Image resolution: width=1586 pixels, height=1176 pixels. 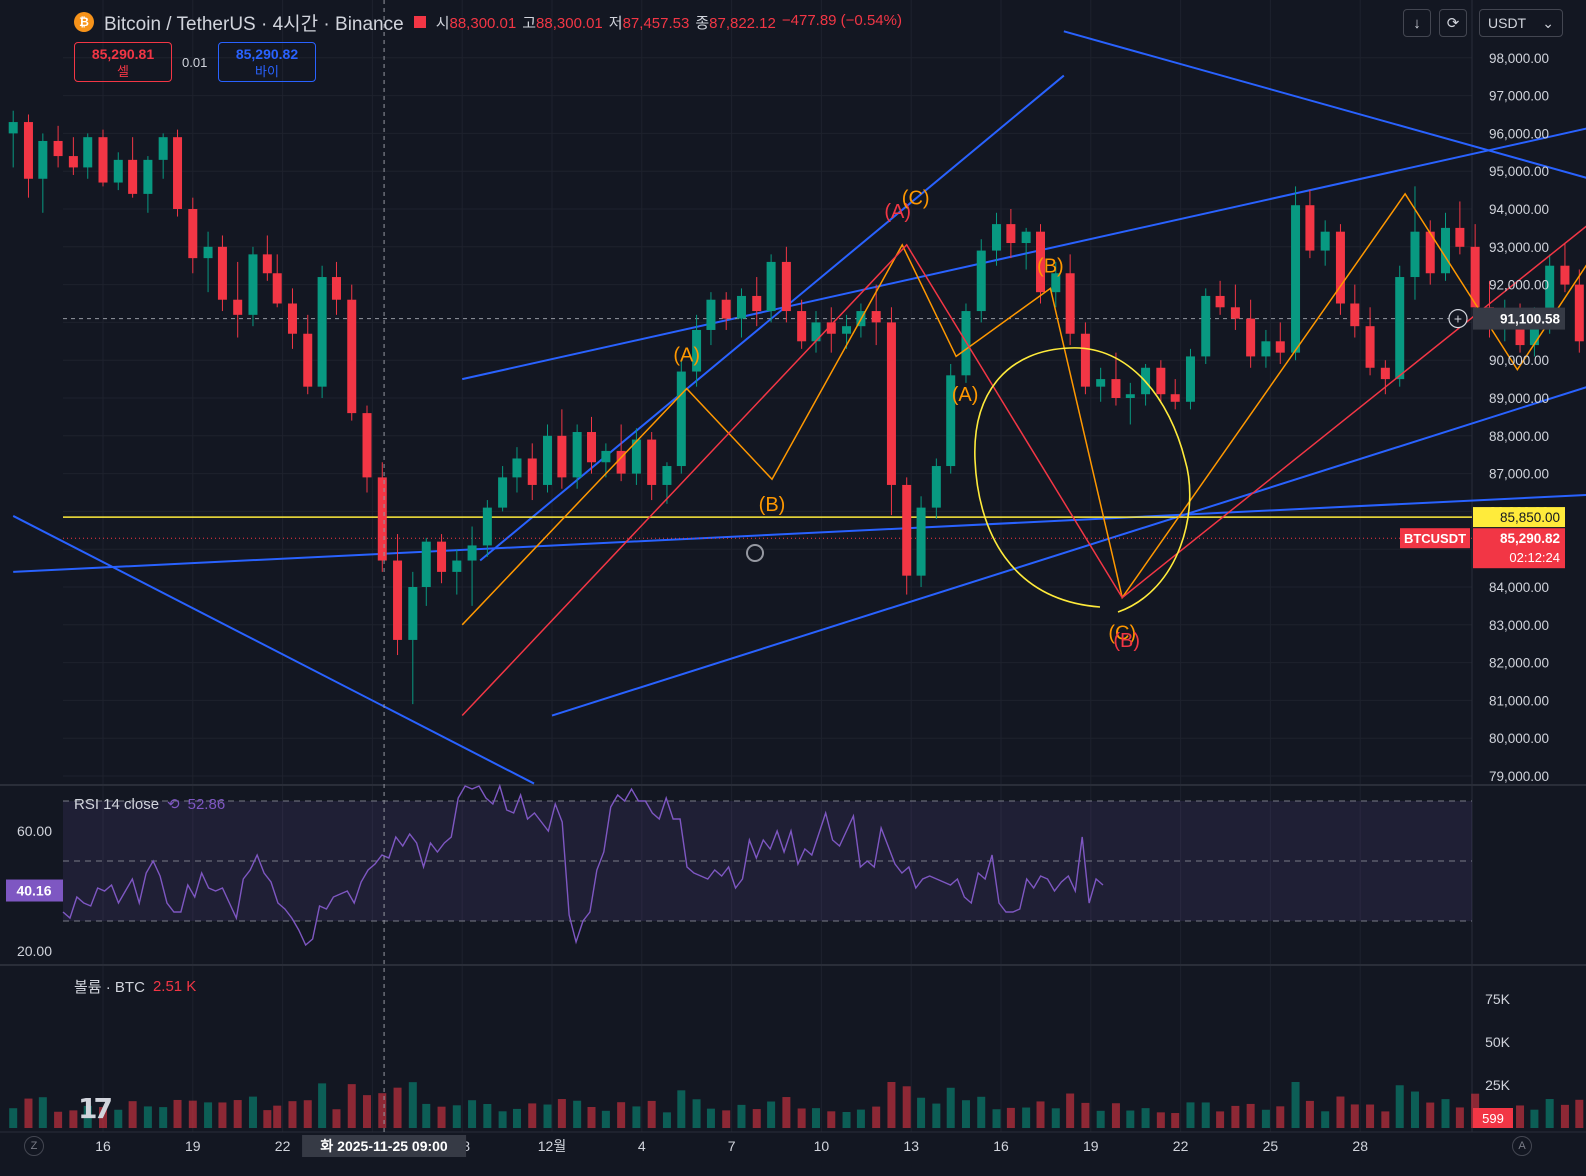 I want to click on buy-label: 바이, so click(x=267, y=71).